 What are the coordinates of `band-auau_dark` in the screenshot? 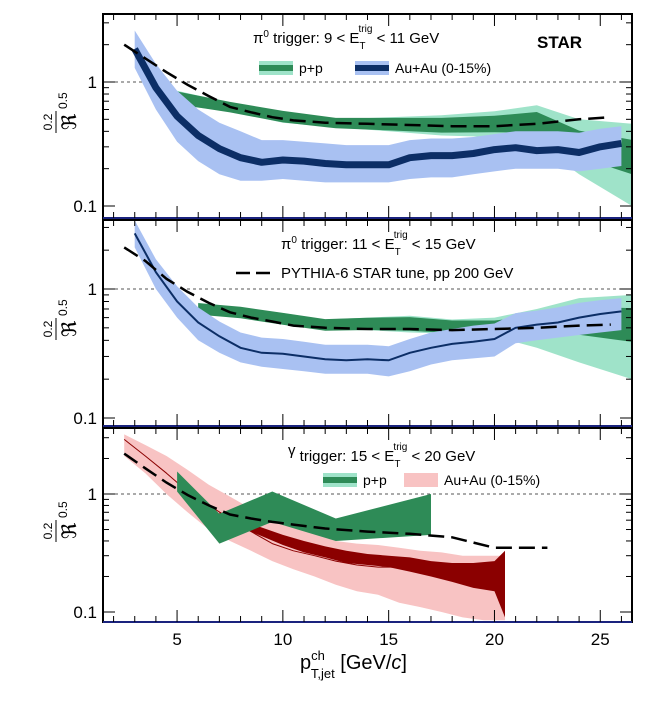 It's located at (362, 565).